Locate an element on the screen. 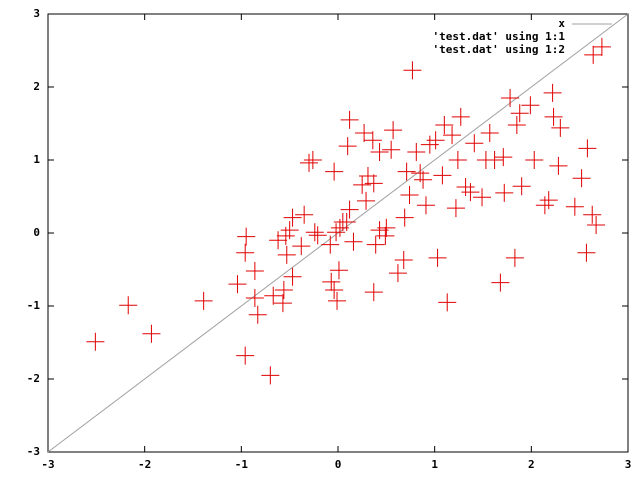 The width and height of the screenshot is (640, 480). x-tick-label: -2 is located at coordinates (144, 464).